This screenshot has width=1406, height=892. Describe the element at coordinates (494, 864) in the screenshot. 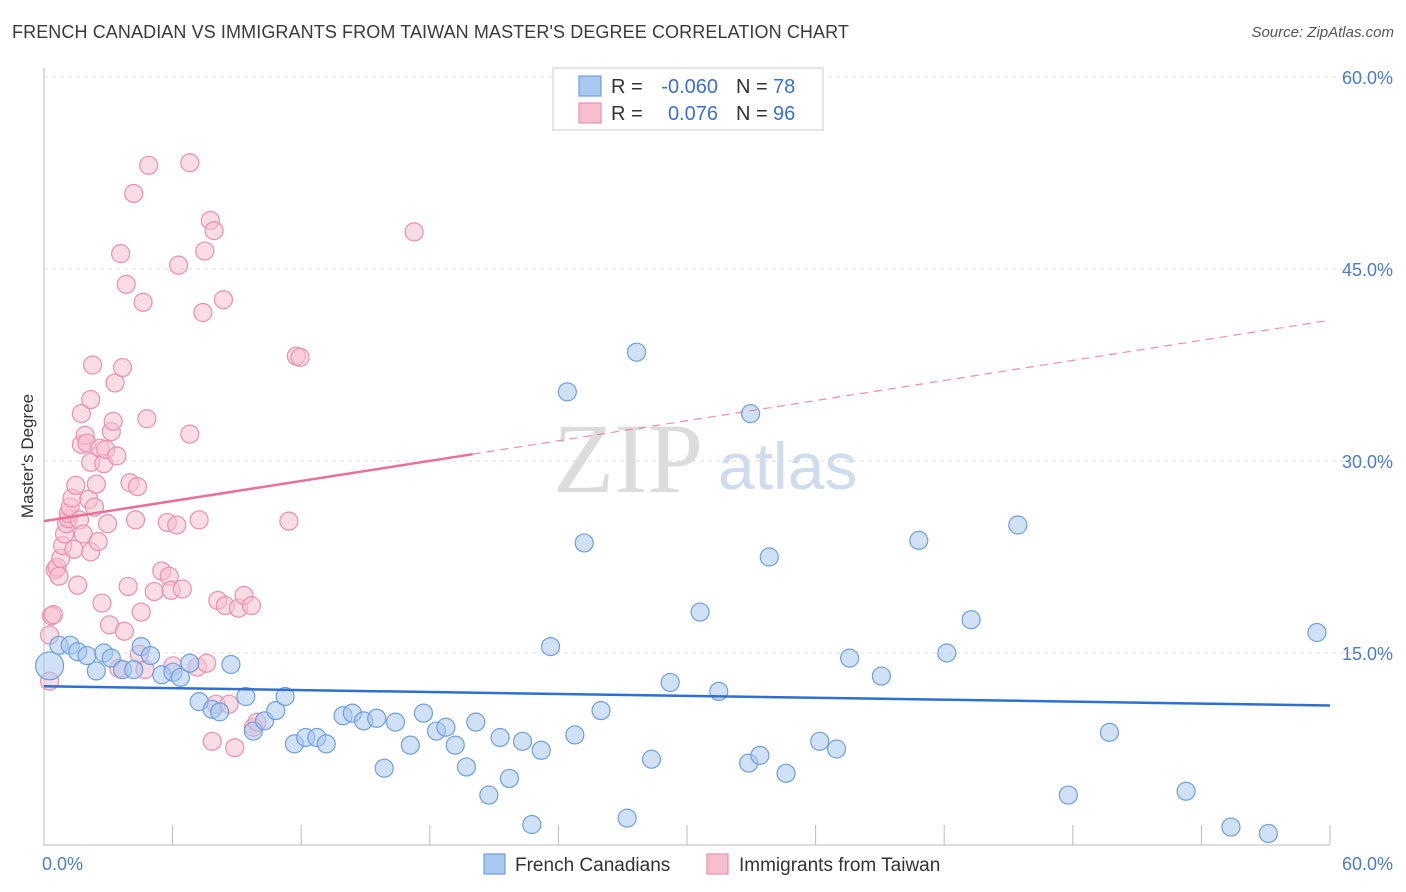

I see `bottom-legend-swatch-french` at that location.